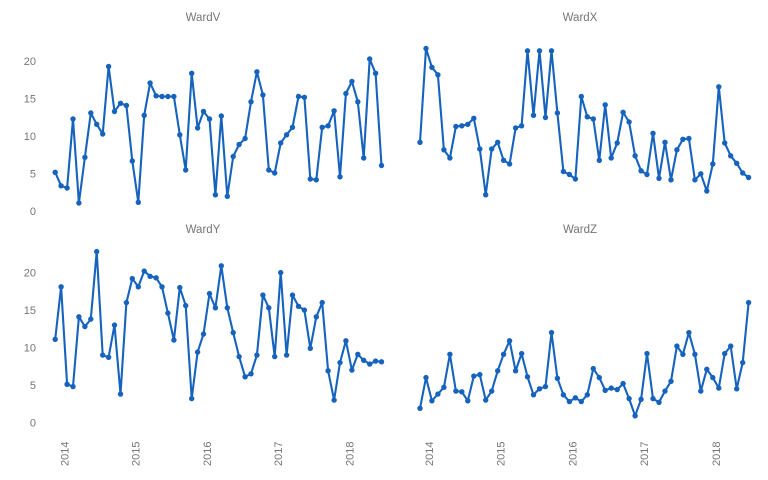 This screenshot has height=480, width=768. What do you see at coordinates (30, 311) in the screenshot?
I see `y-tick-label: 15` at bounding box center [30, 311].